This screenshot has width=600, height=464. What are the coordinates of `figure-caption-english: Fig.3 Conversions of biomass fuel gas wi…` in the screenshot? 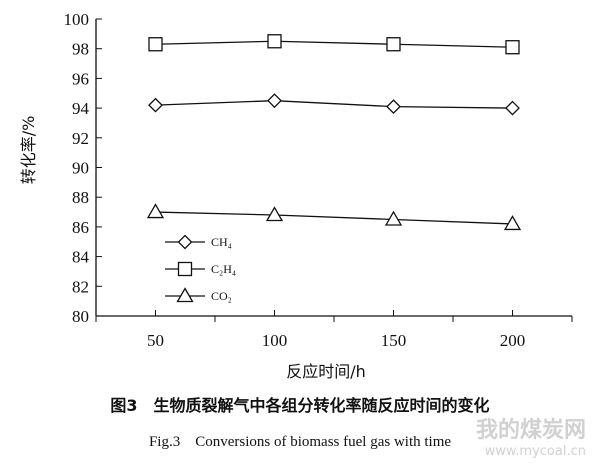 It's located at (300, 442).